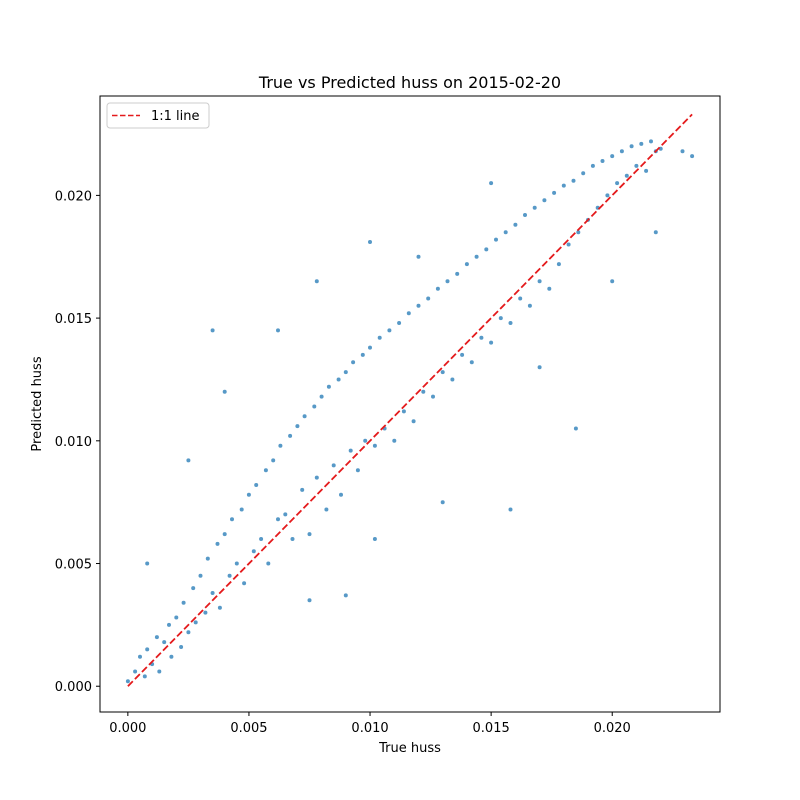  I want to click on x-tick-label: 0.010, so click(369, 728).